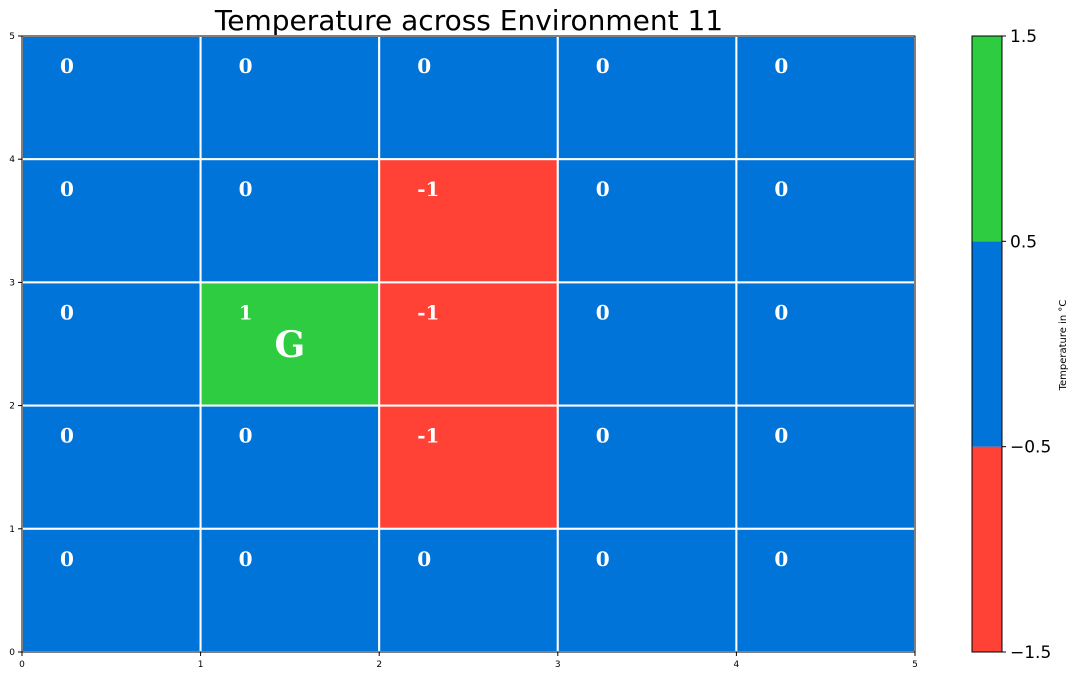 The image size is (1079, 678). I want to click on x-tick-label: 2, so click(379, 665).